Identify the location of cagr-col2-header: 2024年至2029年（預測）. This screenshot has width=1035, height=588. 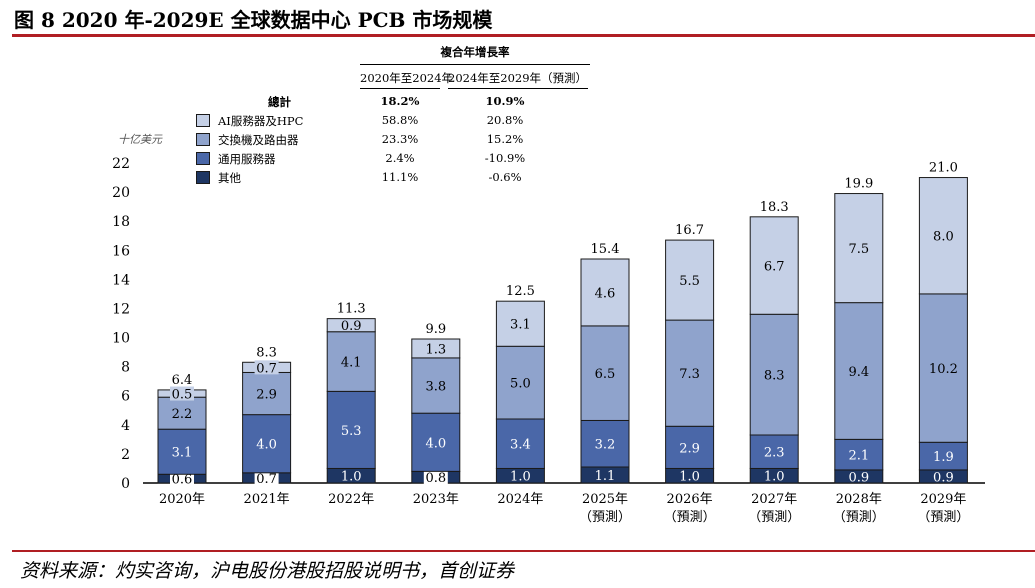
(518, 78).